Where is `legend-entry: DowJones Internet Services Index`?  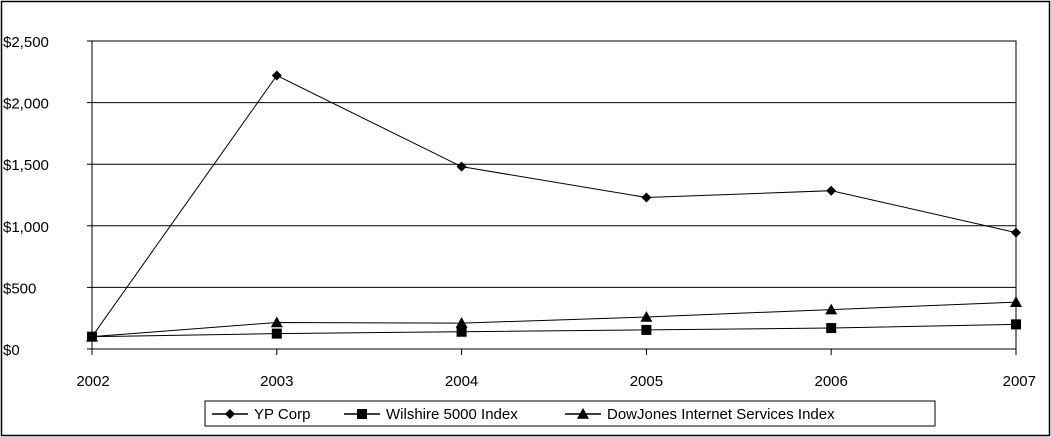 legend-entry: DowJones Internet Services Index is located at coordinates (700, 414).